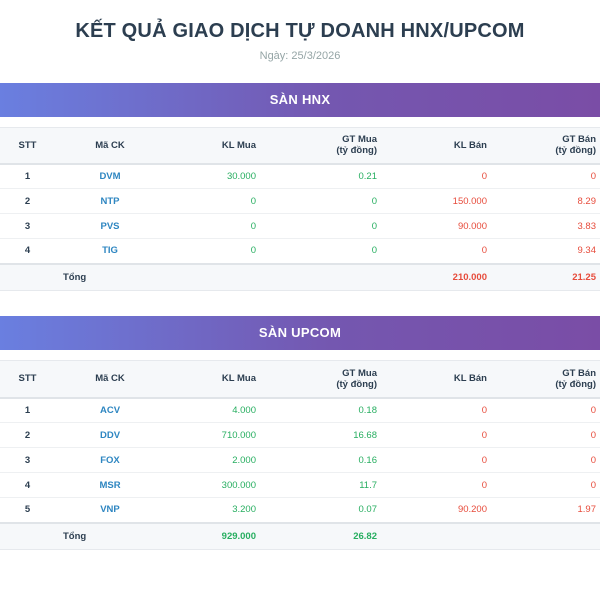  Describe the element at coordinates (212, 460) in the screenshot. I see `kl-mua-cell: 2.000` at that location.